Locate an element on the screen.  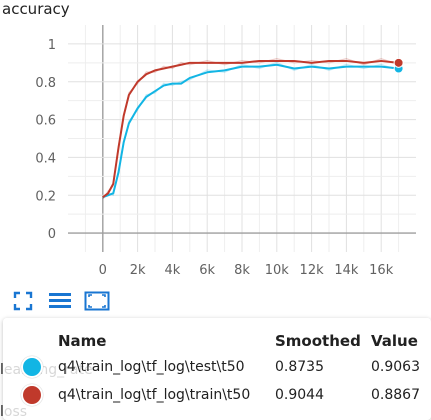
y-tick-label: 1 is located at coordinates (52, 45).